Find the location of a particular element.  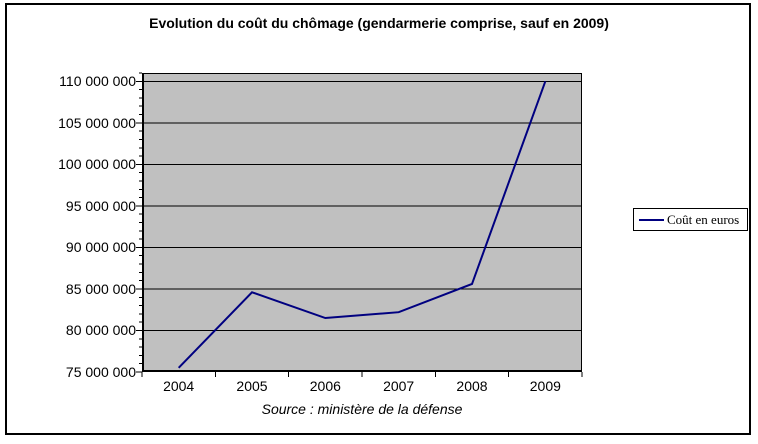

y-axis-tick-label: 110 000 000 is located at coordinates (97, 81).